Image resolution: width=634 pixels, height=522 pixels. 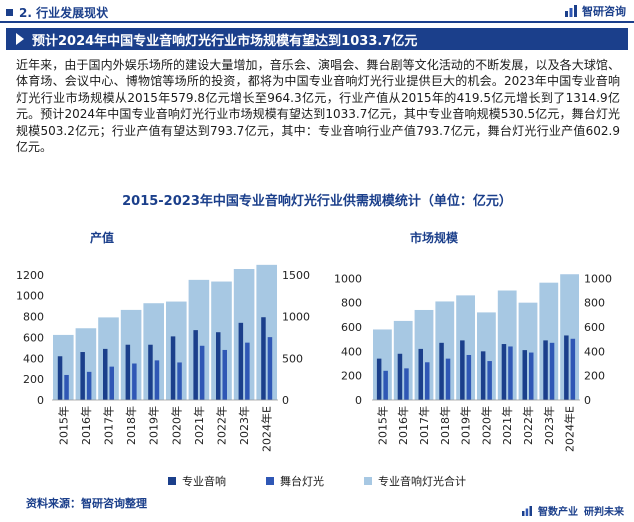 I want to click on category-label-0-0: 2015年, so click(x=63, y=425).